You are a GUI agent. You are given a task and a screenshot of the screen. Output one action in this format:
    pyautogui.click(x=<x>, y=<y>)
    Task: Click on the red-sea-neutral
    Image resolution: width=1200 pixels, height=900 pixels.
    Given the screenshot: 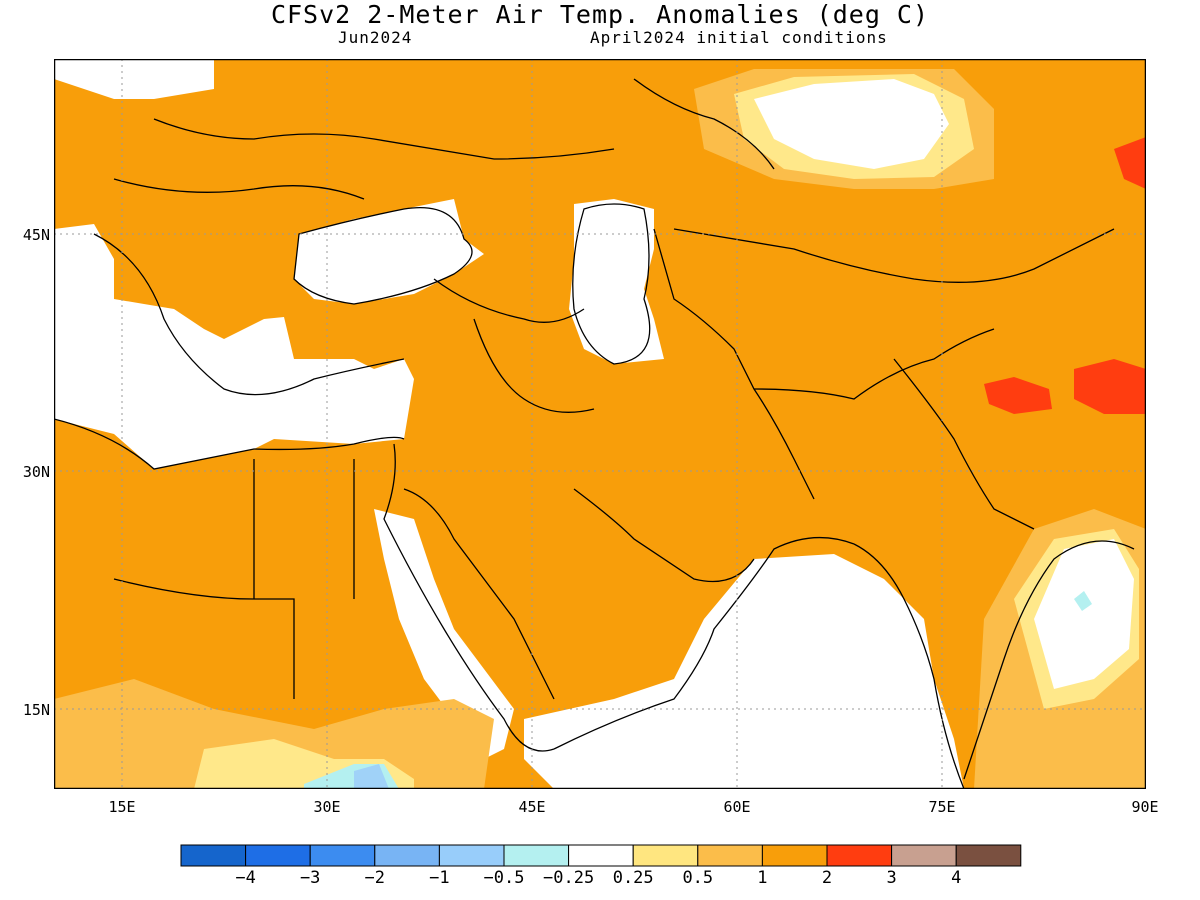 What is the action you would take?
    pyautogui.click(x=444, y=634)
    